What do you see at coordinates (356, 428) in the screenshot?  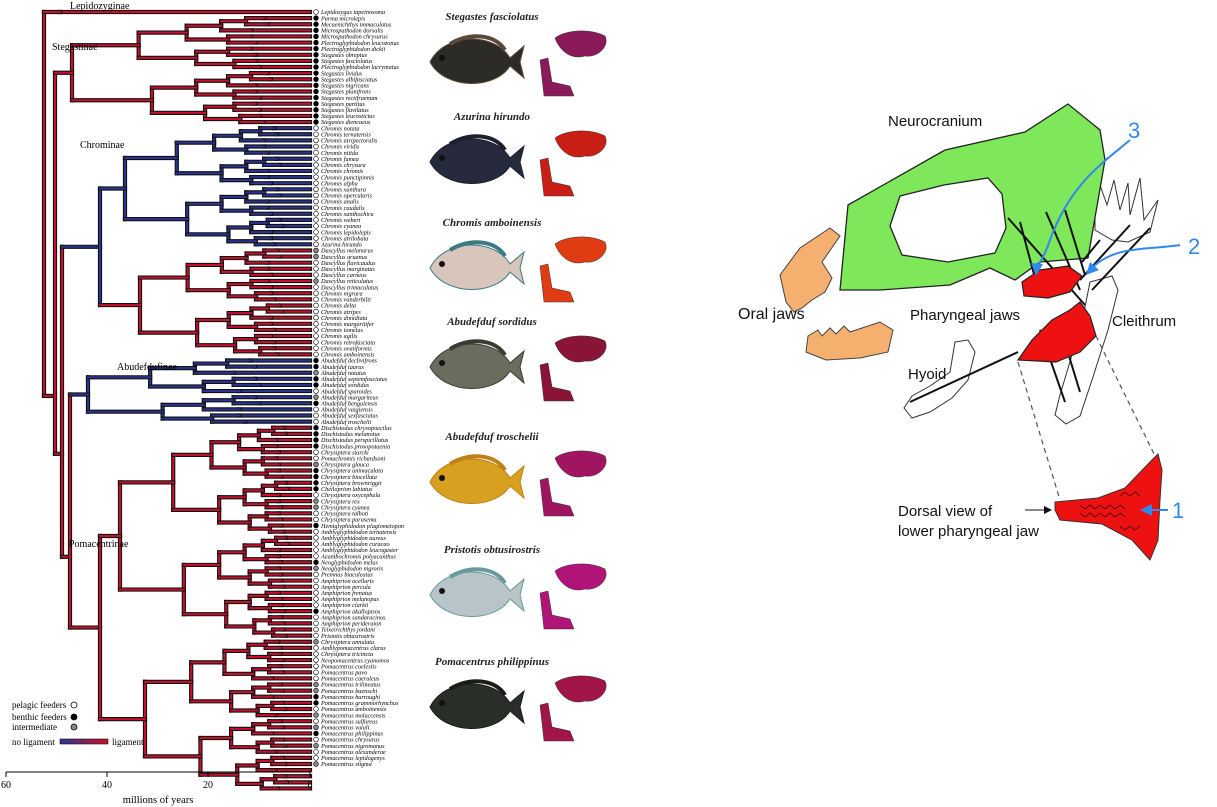 I see `species-label: Dischistodus chrysopoecilus` at bounding box center [356, 428].